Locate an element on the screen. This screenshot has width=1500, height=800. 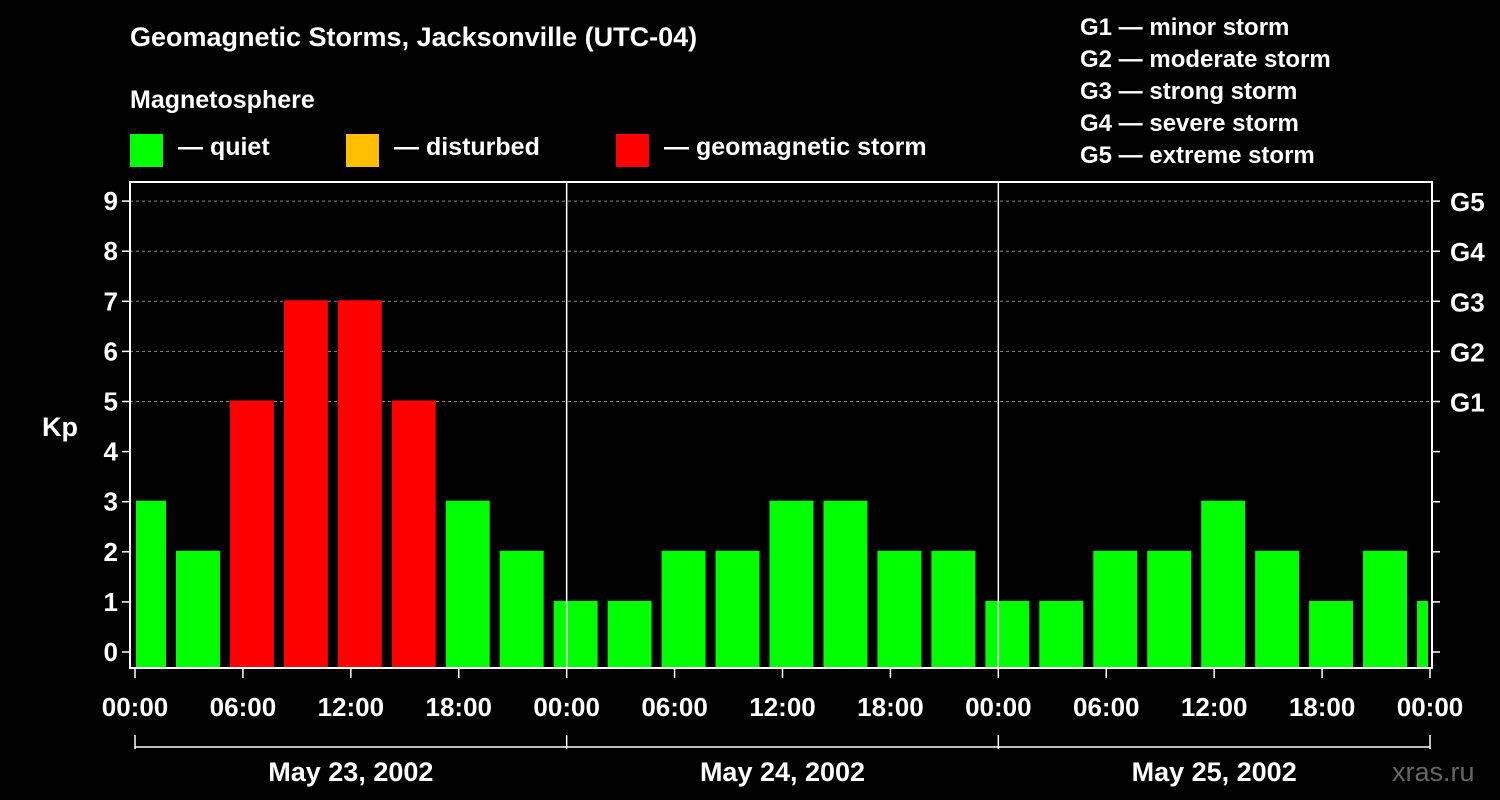
day-label-1: May 24, 2002 is located at coordinates (782, 772).